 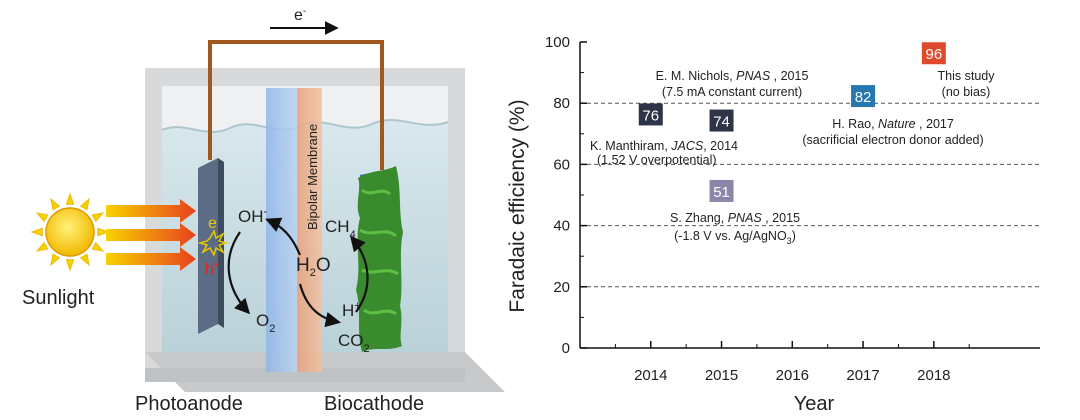 What do you see at coordinates (561, 103) in the screenshot?
I see `y-tick-label-80: 80` at bounding box center [561, 103].